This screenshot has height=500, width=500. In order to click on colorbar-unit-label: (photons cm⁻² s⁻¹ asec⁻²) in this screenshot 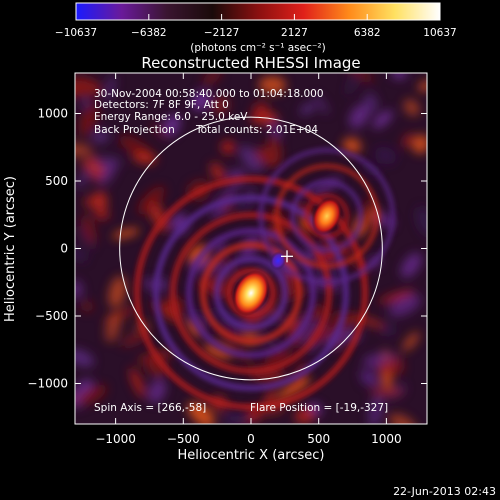, I will do `click(257, 48)`.